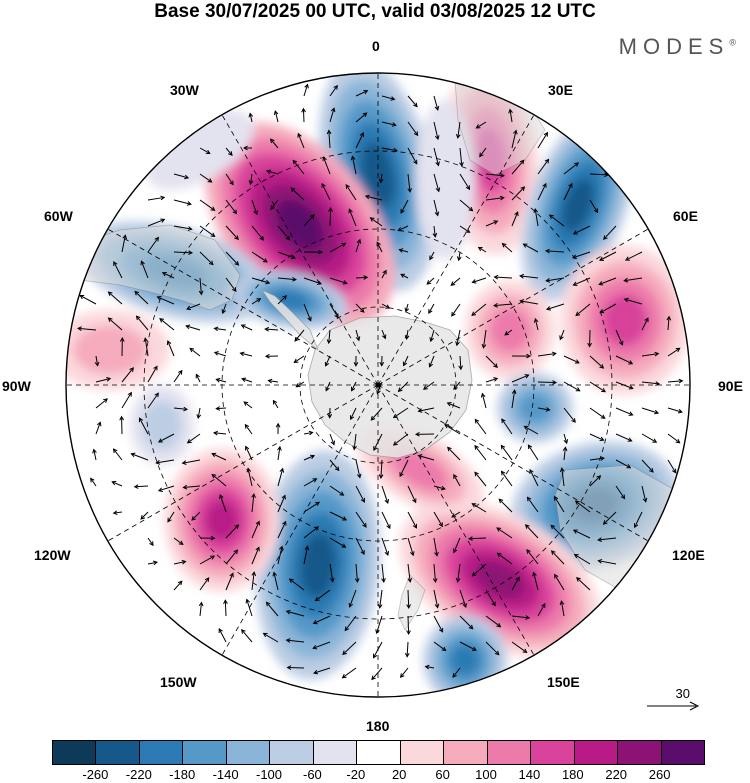  Describe the element at coordinates (572, 774) in the screenshot. I see `colorbar-tick-label: 180` at that location.